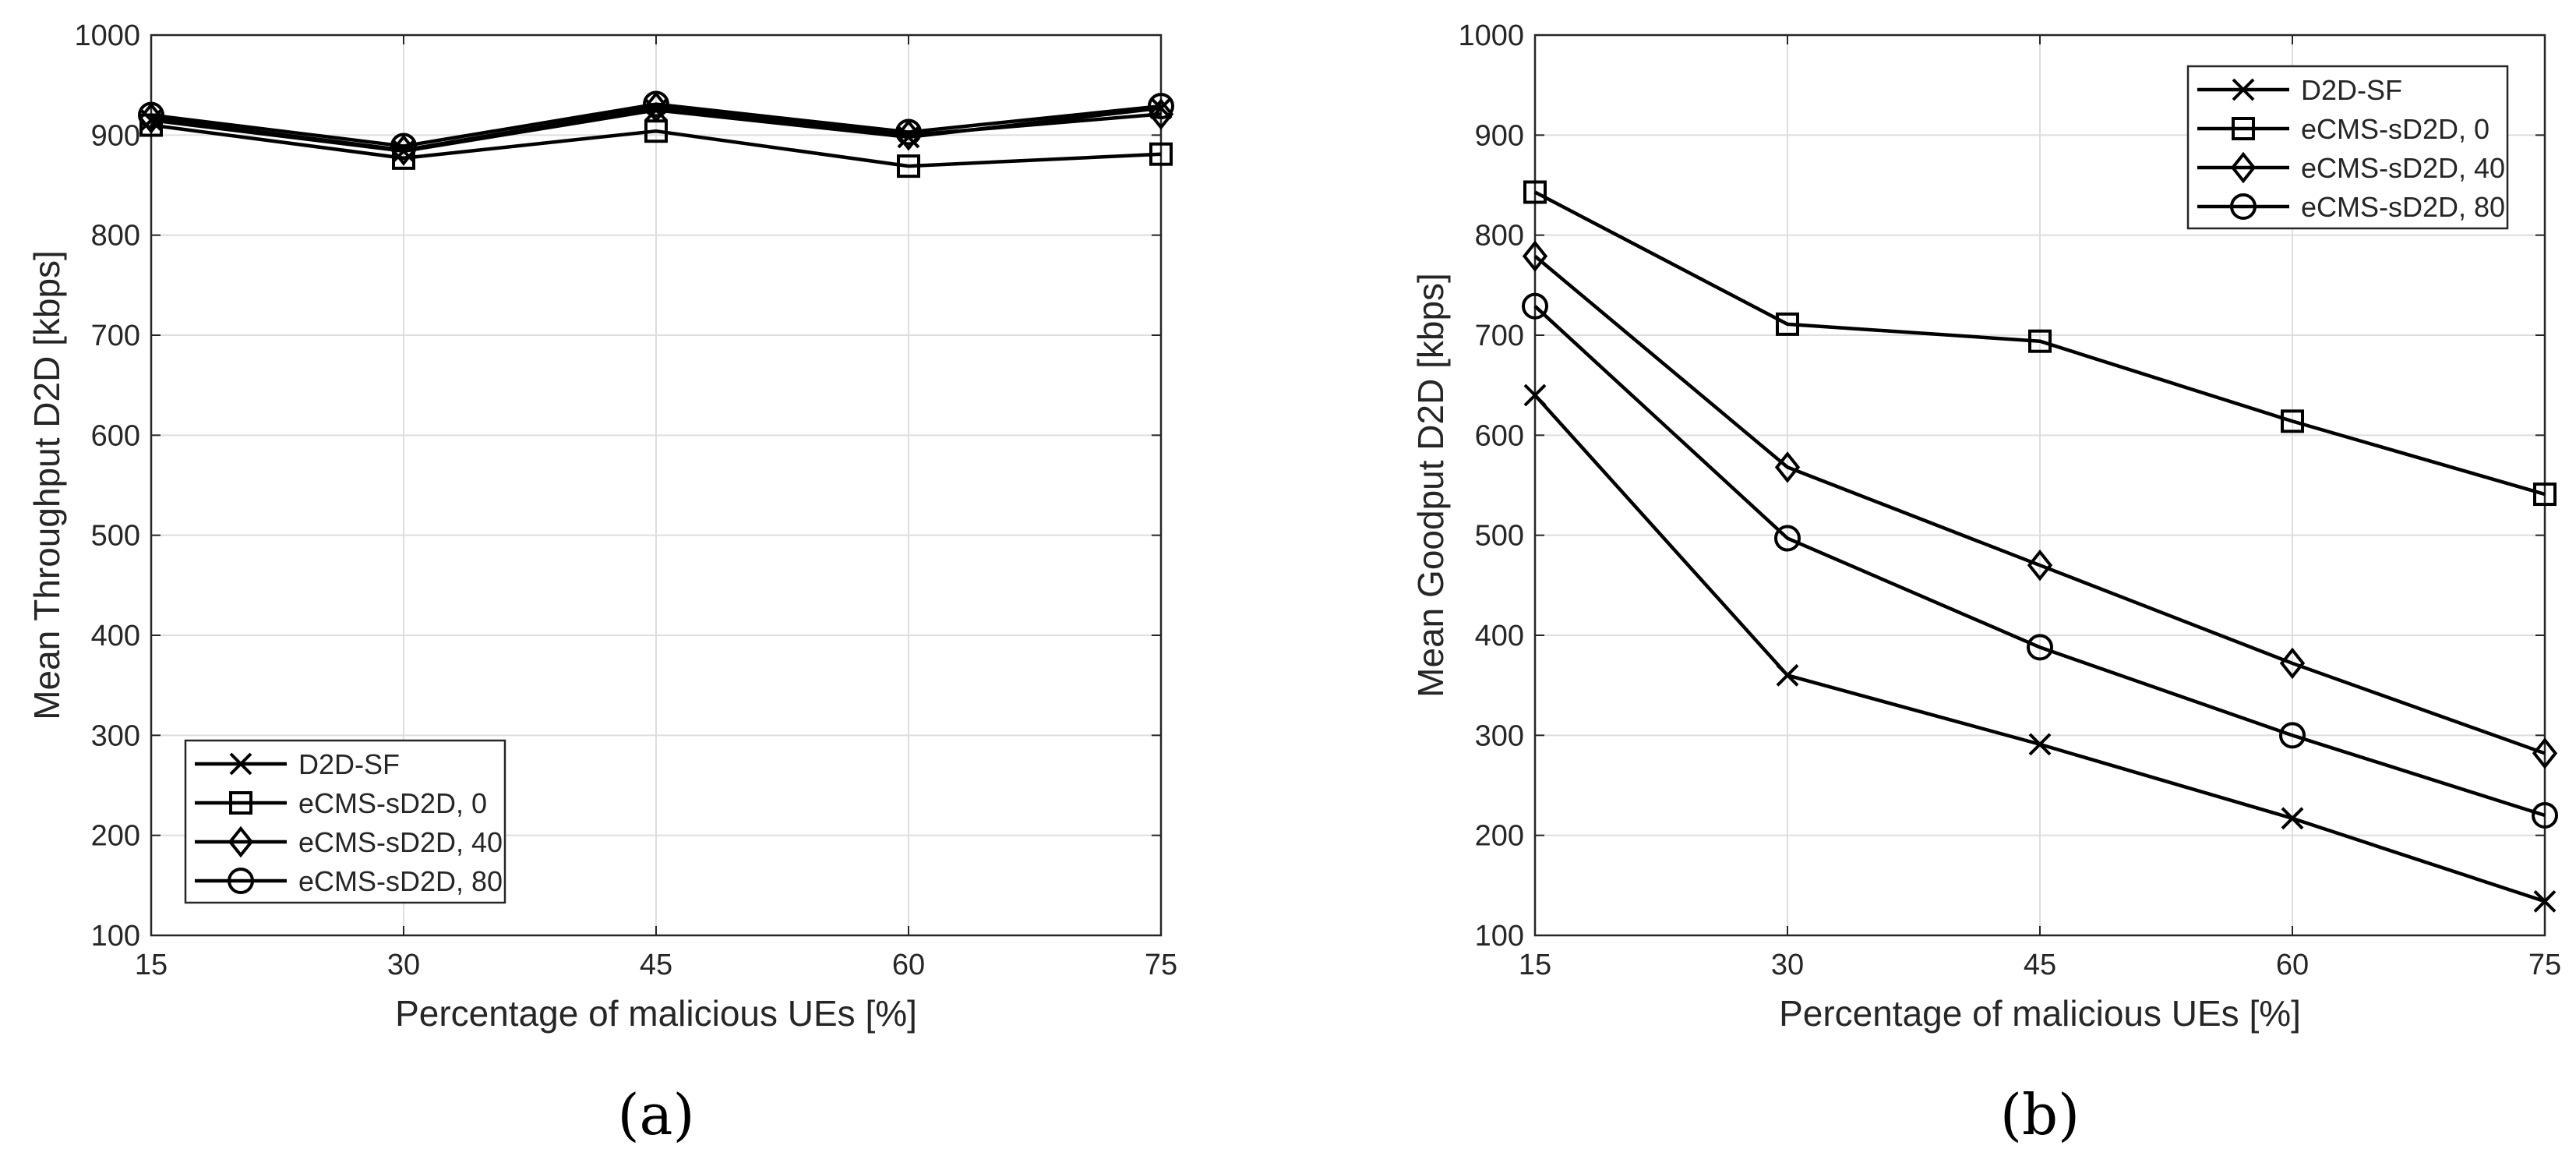 Image resolution: width=2576 pixels, height=1163 pixels. What do you see at coordinates (2040, 1114) in the screenshot?
I see `panel-caption: (b)` at bounding box center [2040, 1114].